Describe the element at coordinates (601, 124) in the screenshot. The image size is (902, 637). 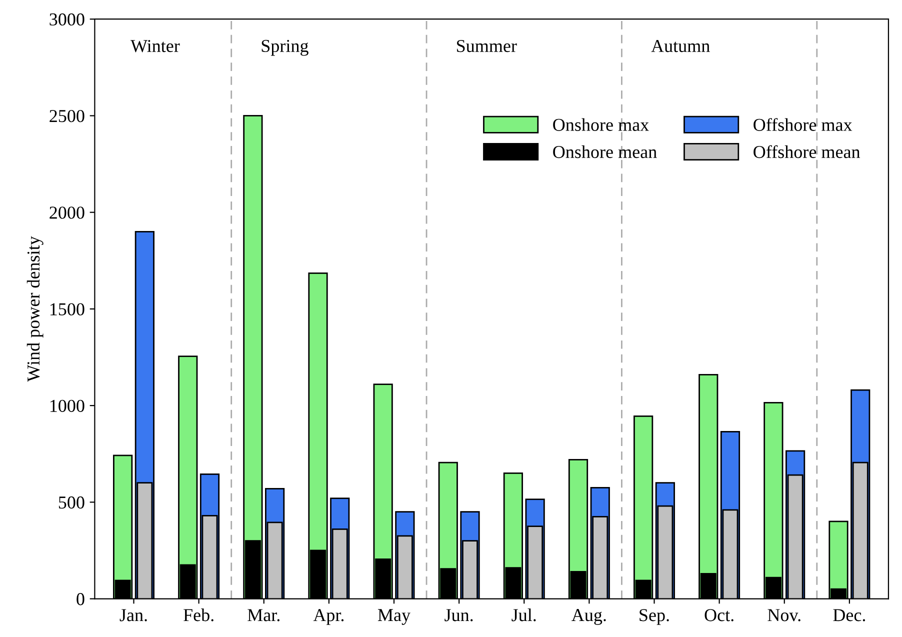
I see `legend-label: Onshore max` at that location.